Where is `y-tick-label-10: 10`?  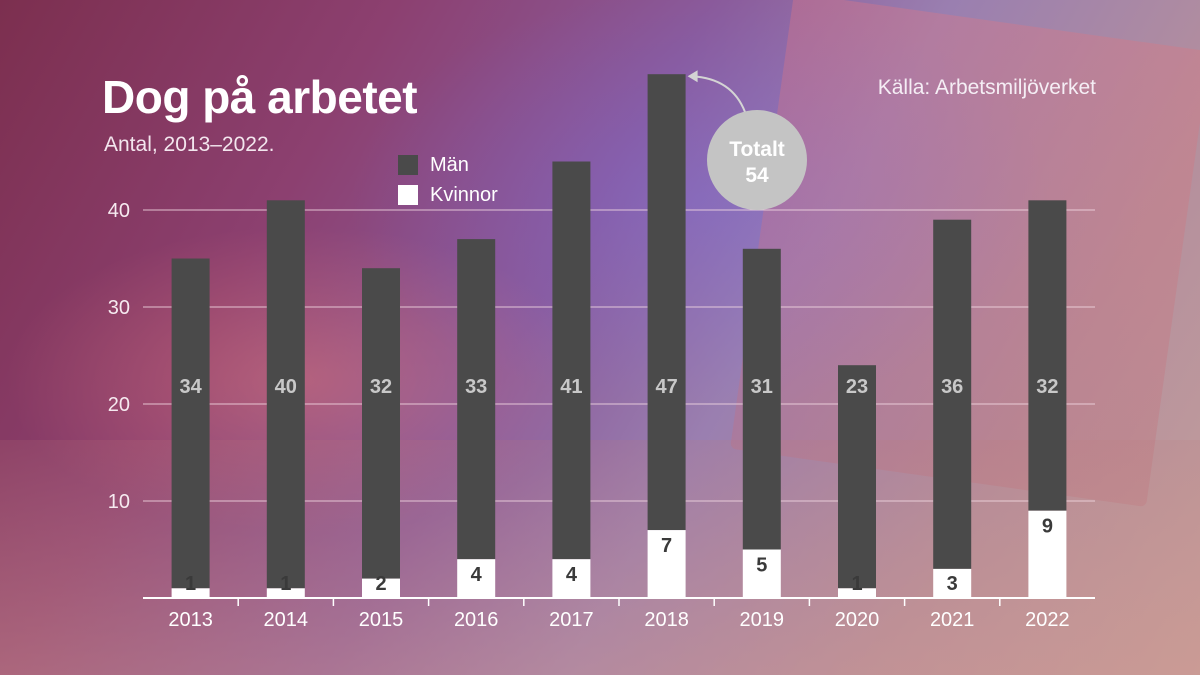 y-tick-label-10: 10 is located at coordinates (119, 502).